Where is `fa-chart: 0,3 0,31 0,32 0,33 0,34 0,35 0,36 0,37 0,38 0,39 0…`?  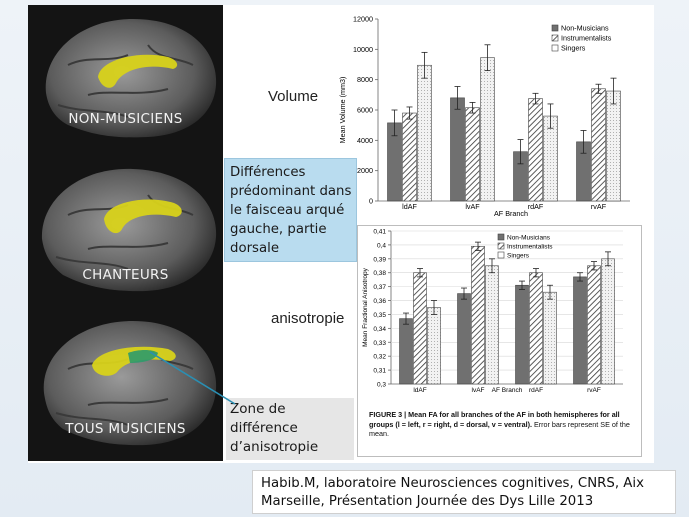
fa-chart: 0,3 0,31 0,32 0,33 0,34 0,35 0,36 0,37 0,38 0,39 0… is located at coordinates (492, 311).